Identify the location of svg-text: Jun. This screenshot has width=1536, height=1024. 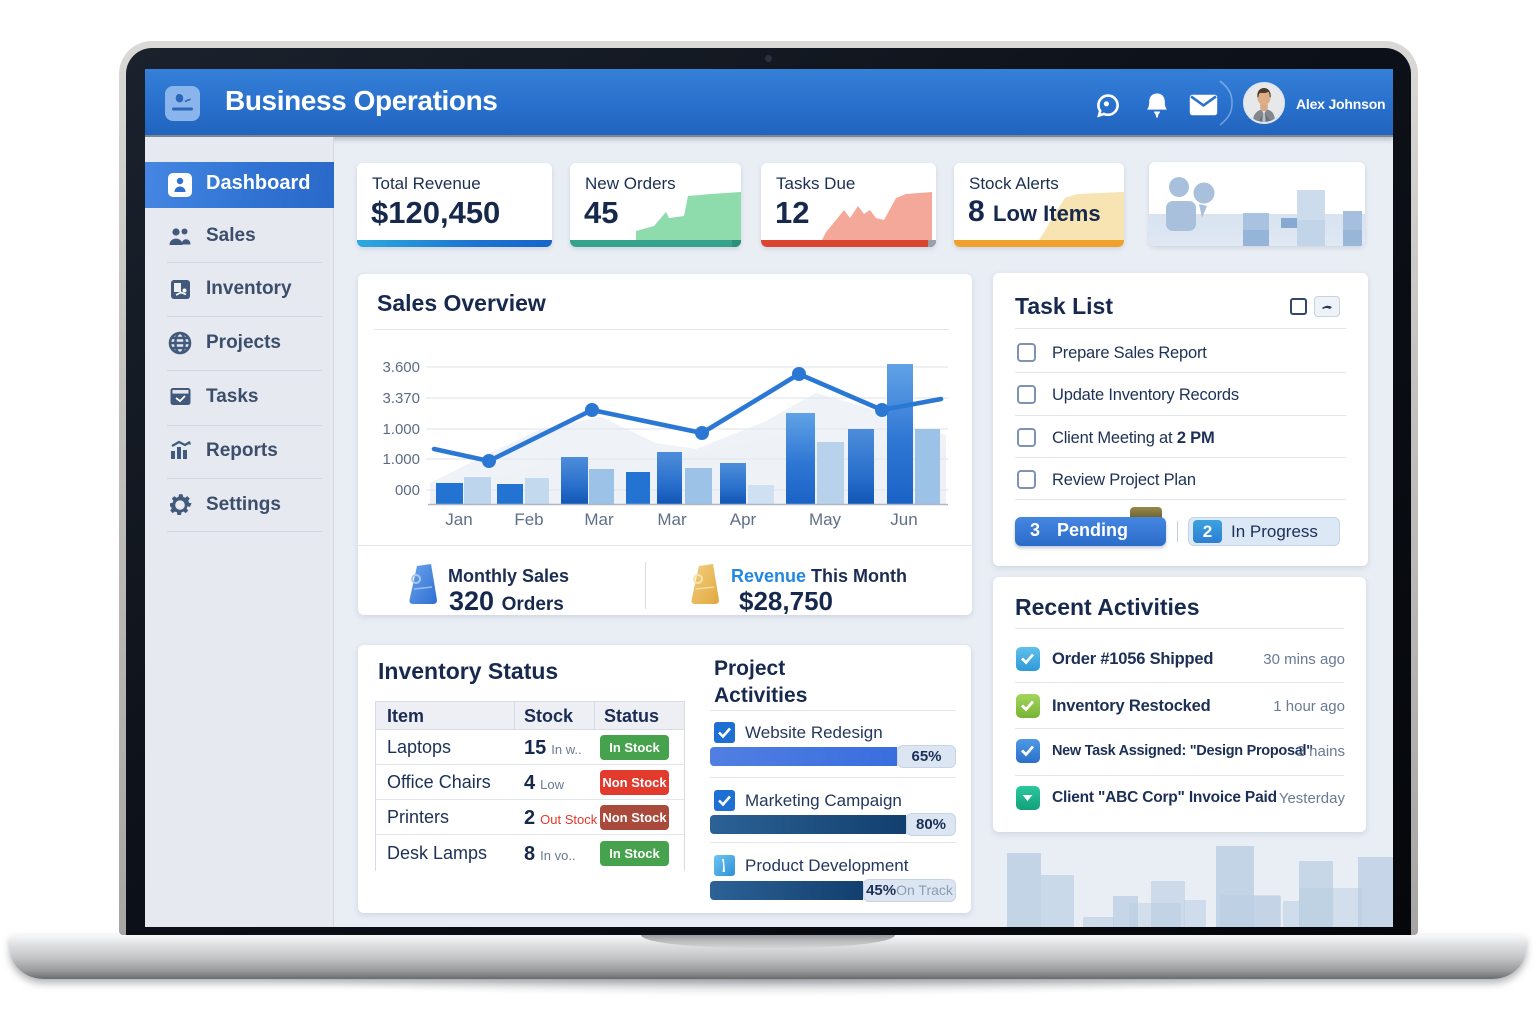
(903, 519).